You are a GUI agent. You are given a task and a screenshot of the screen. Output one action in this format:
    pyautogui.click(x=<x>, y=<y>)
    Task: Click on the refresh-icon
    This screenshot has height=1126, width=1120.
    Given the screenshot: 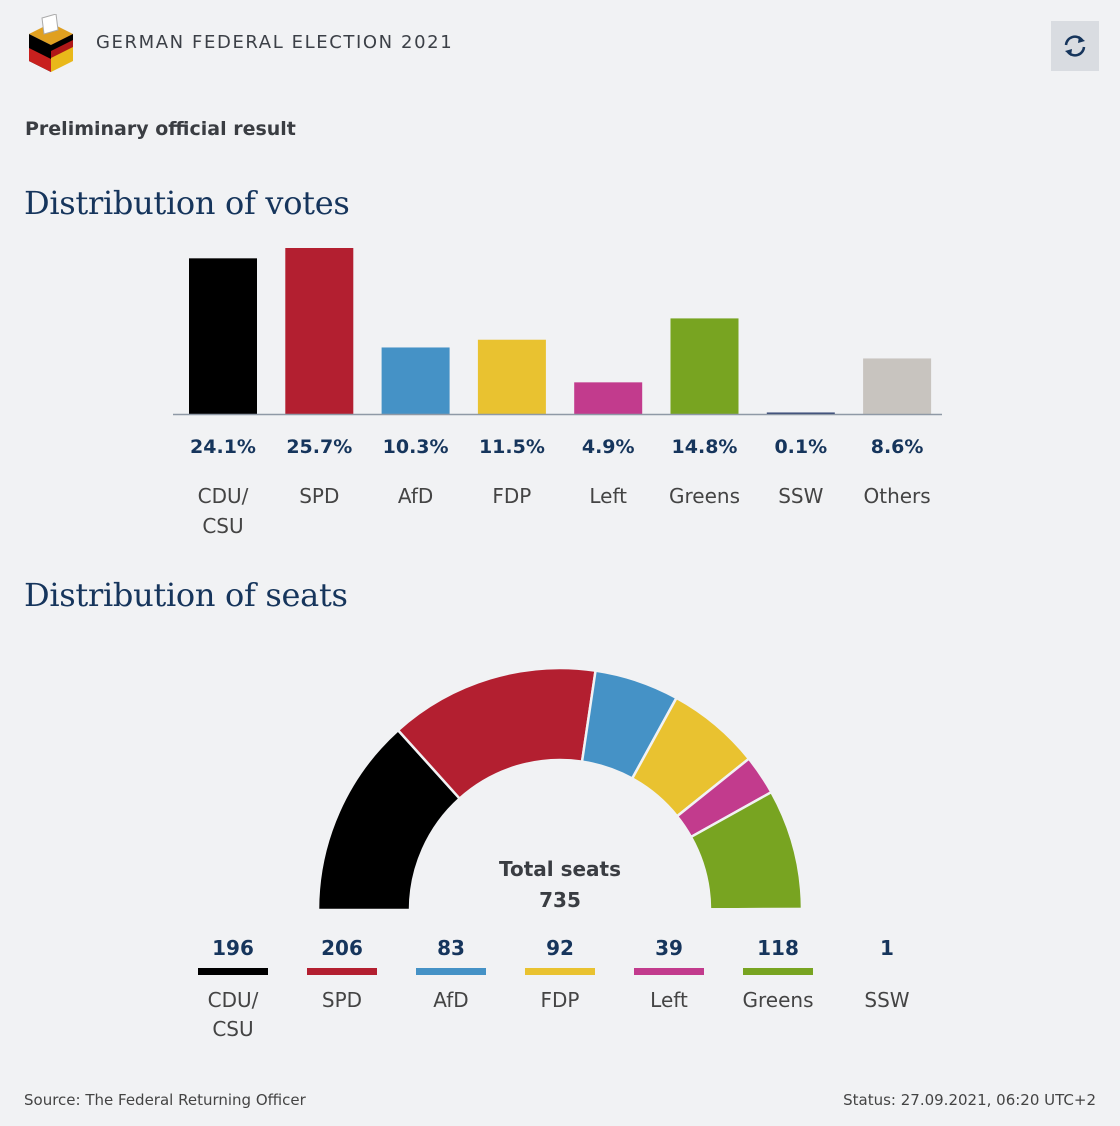 What is the action you would take?
    pyautogui.click(x=1075, y=46)
    